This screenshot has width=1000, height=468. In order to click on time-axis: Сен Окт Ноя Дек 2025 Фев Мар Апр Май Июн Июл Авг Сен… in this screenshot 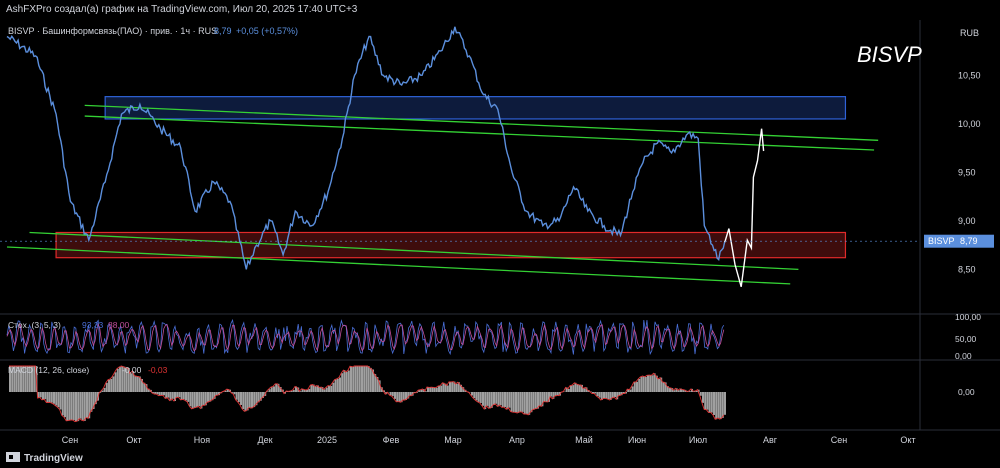, I will do `click(489, 440)`.